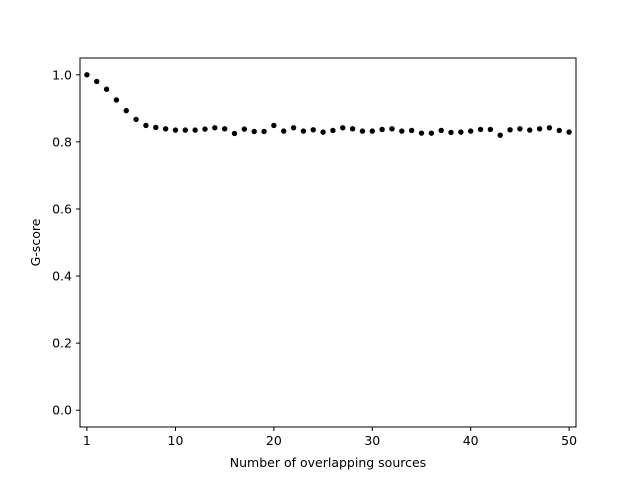 The width and height of the screenshot is (640, 480). I want to click on x-axis: 1 10 20 30 40 50, so click(330, 437).